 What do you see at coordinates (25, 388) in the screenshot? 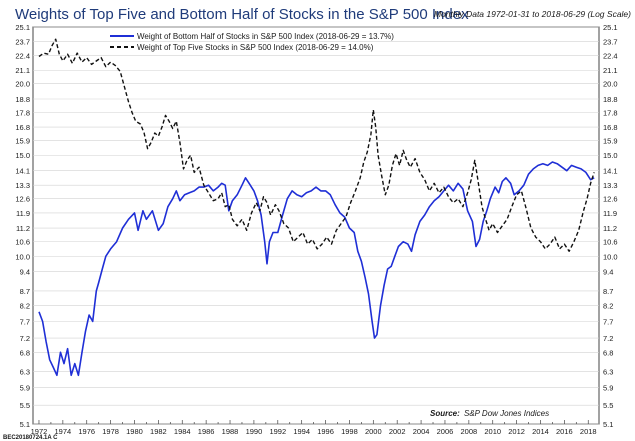
I see `y-tick-label-left: 5.9` at bounding box center [25, 388].